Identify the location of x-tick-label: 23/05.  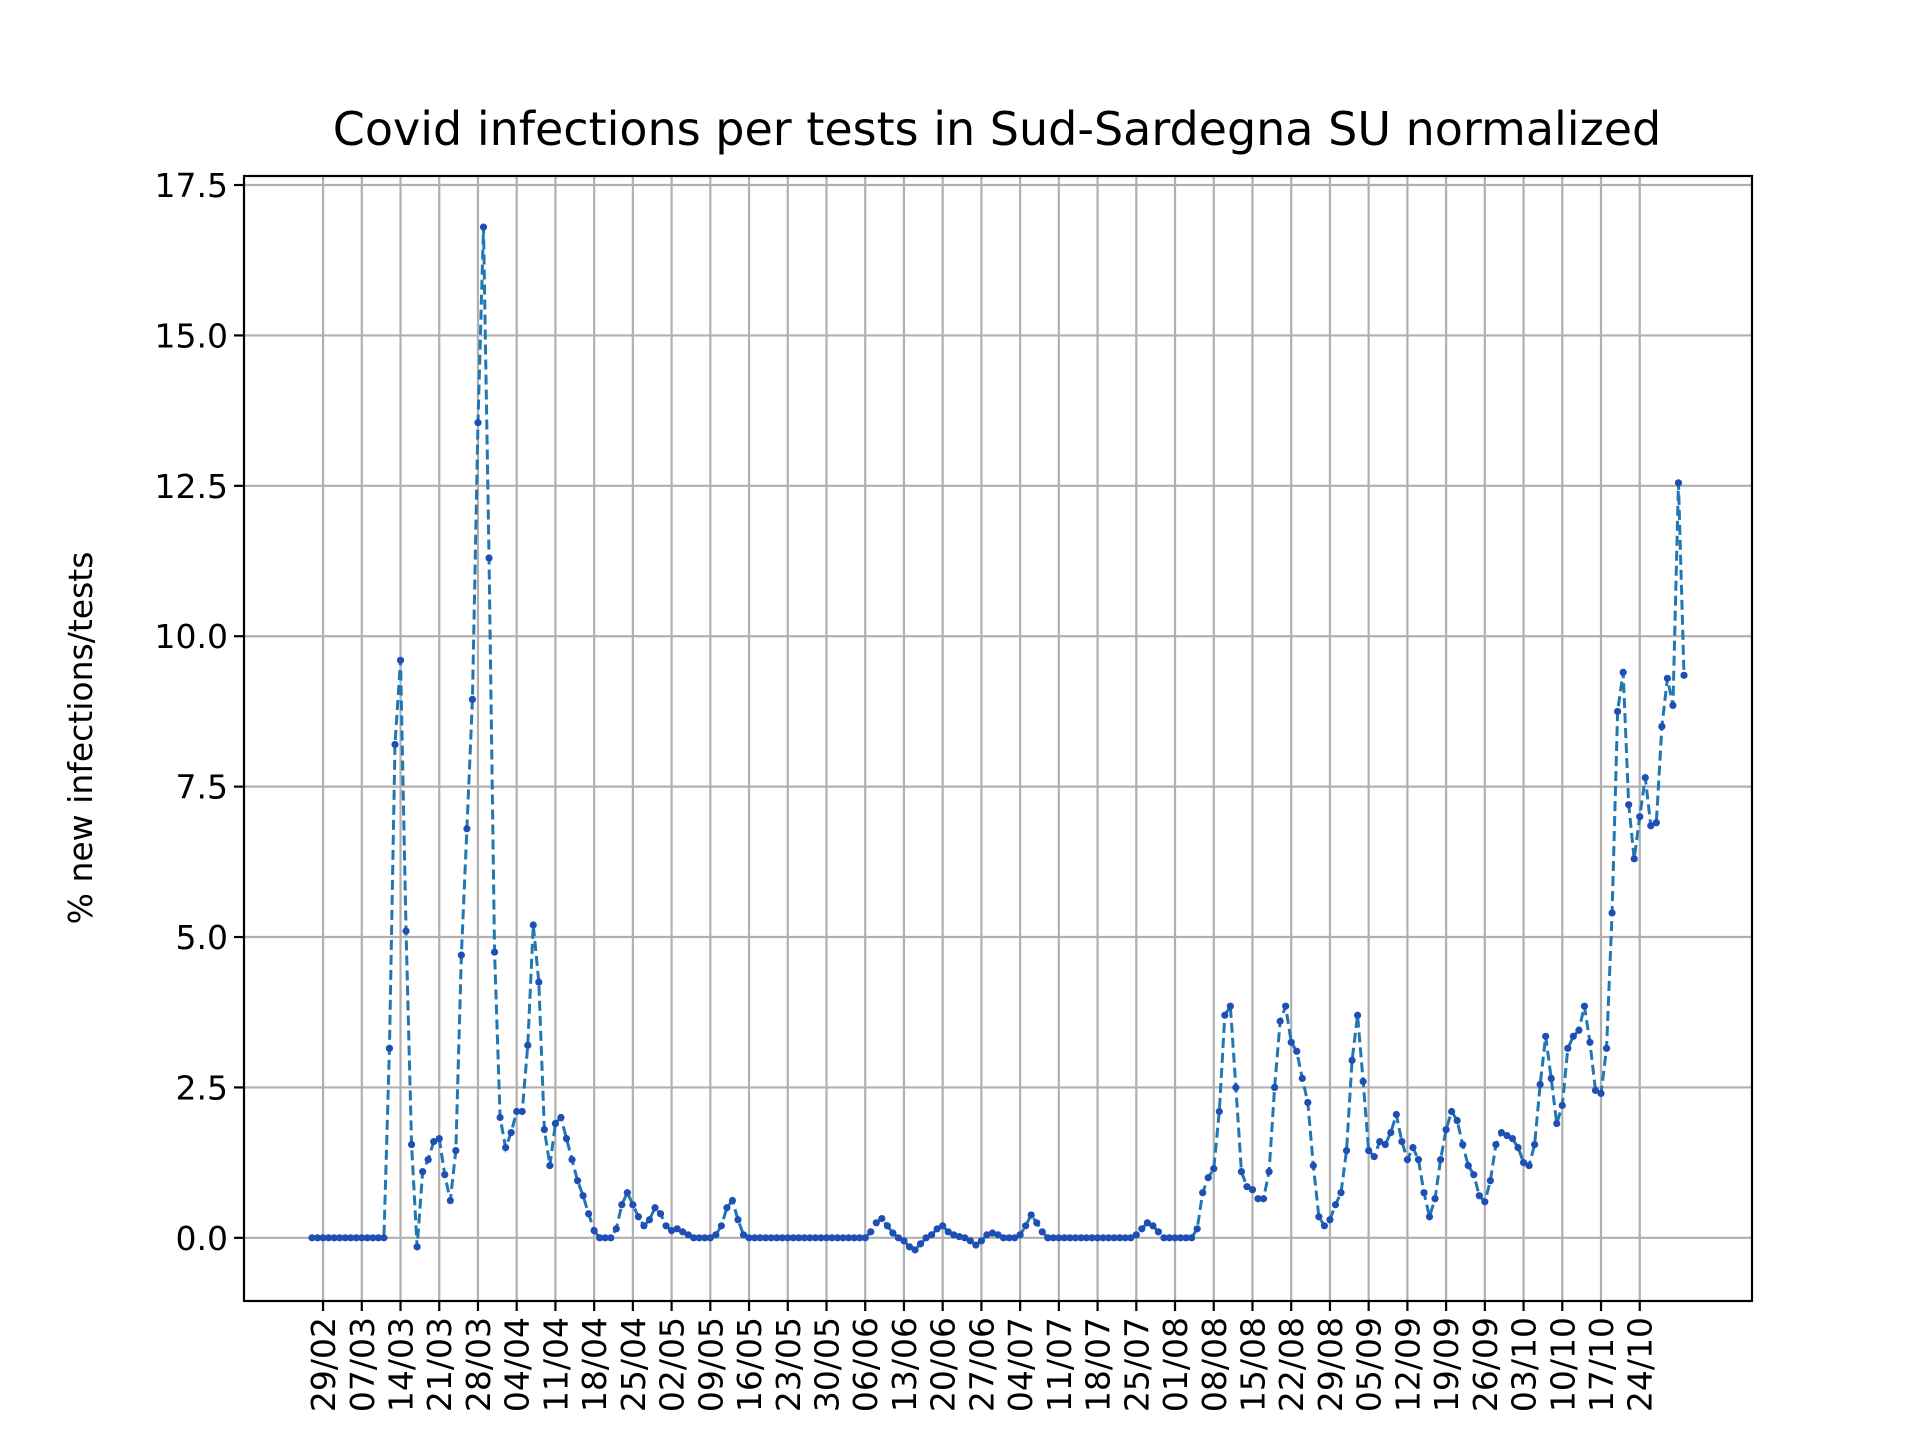
(788, 1364).